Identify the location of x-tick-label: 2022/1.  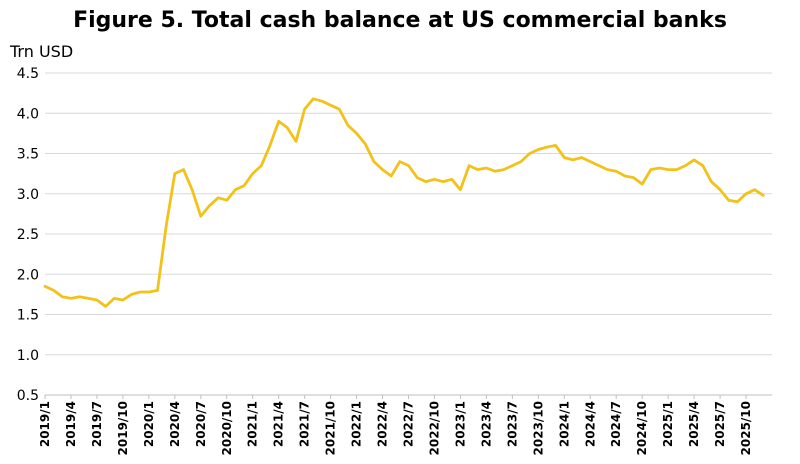
(357, 424).